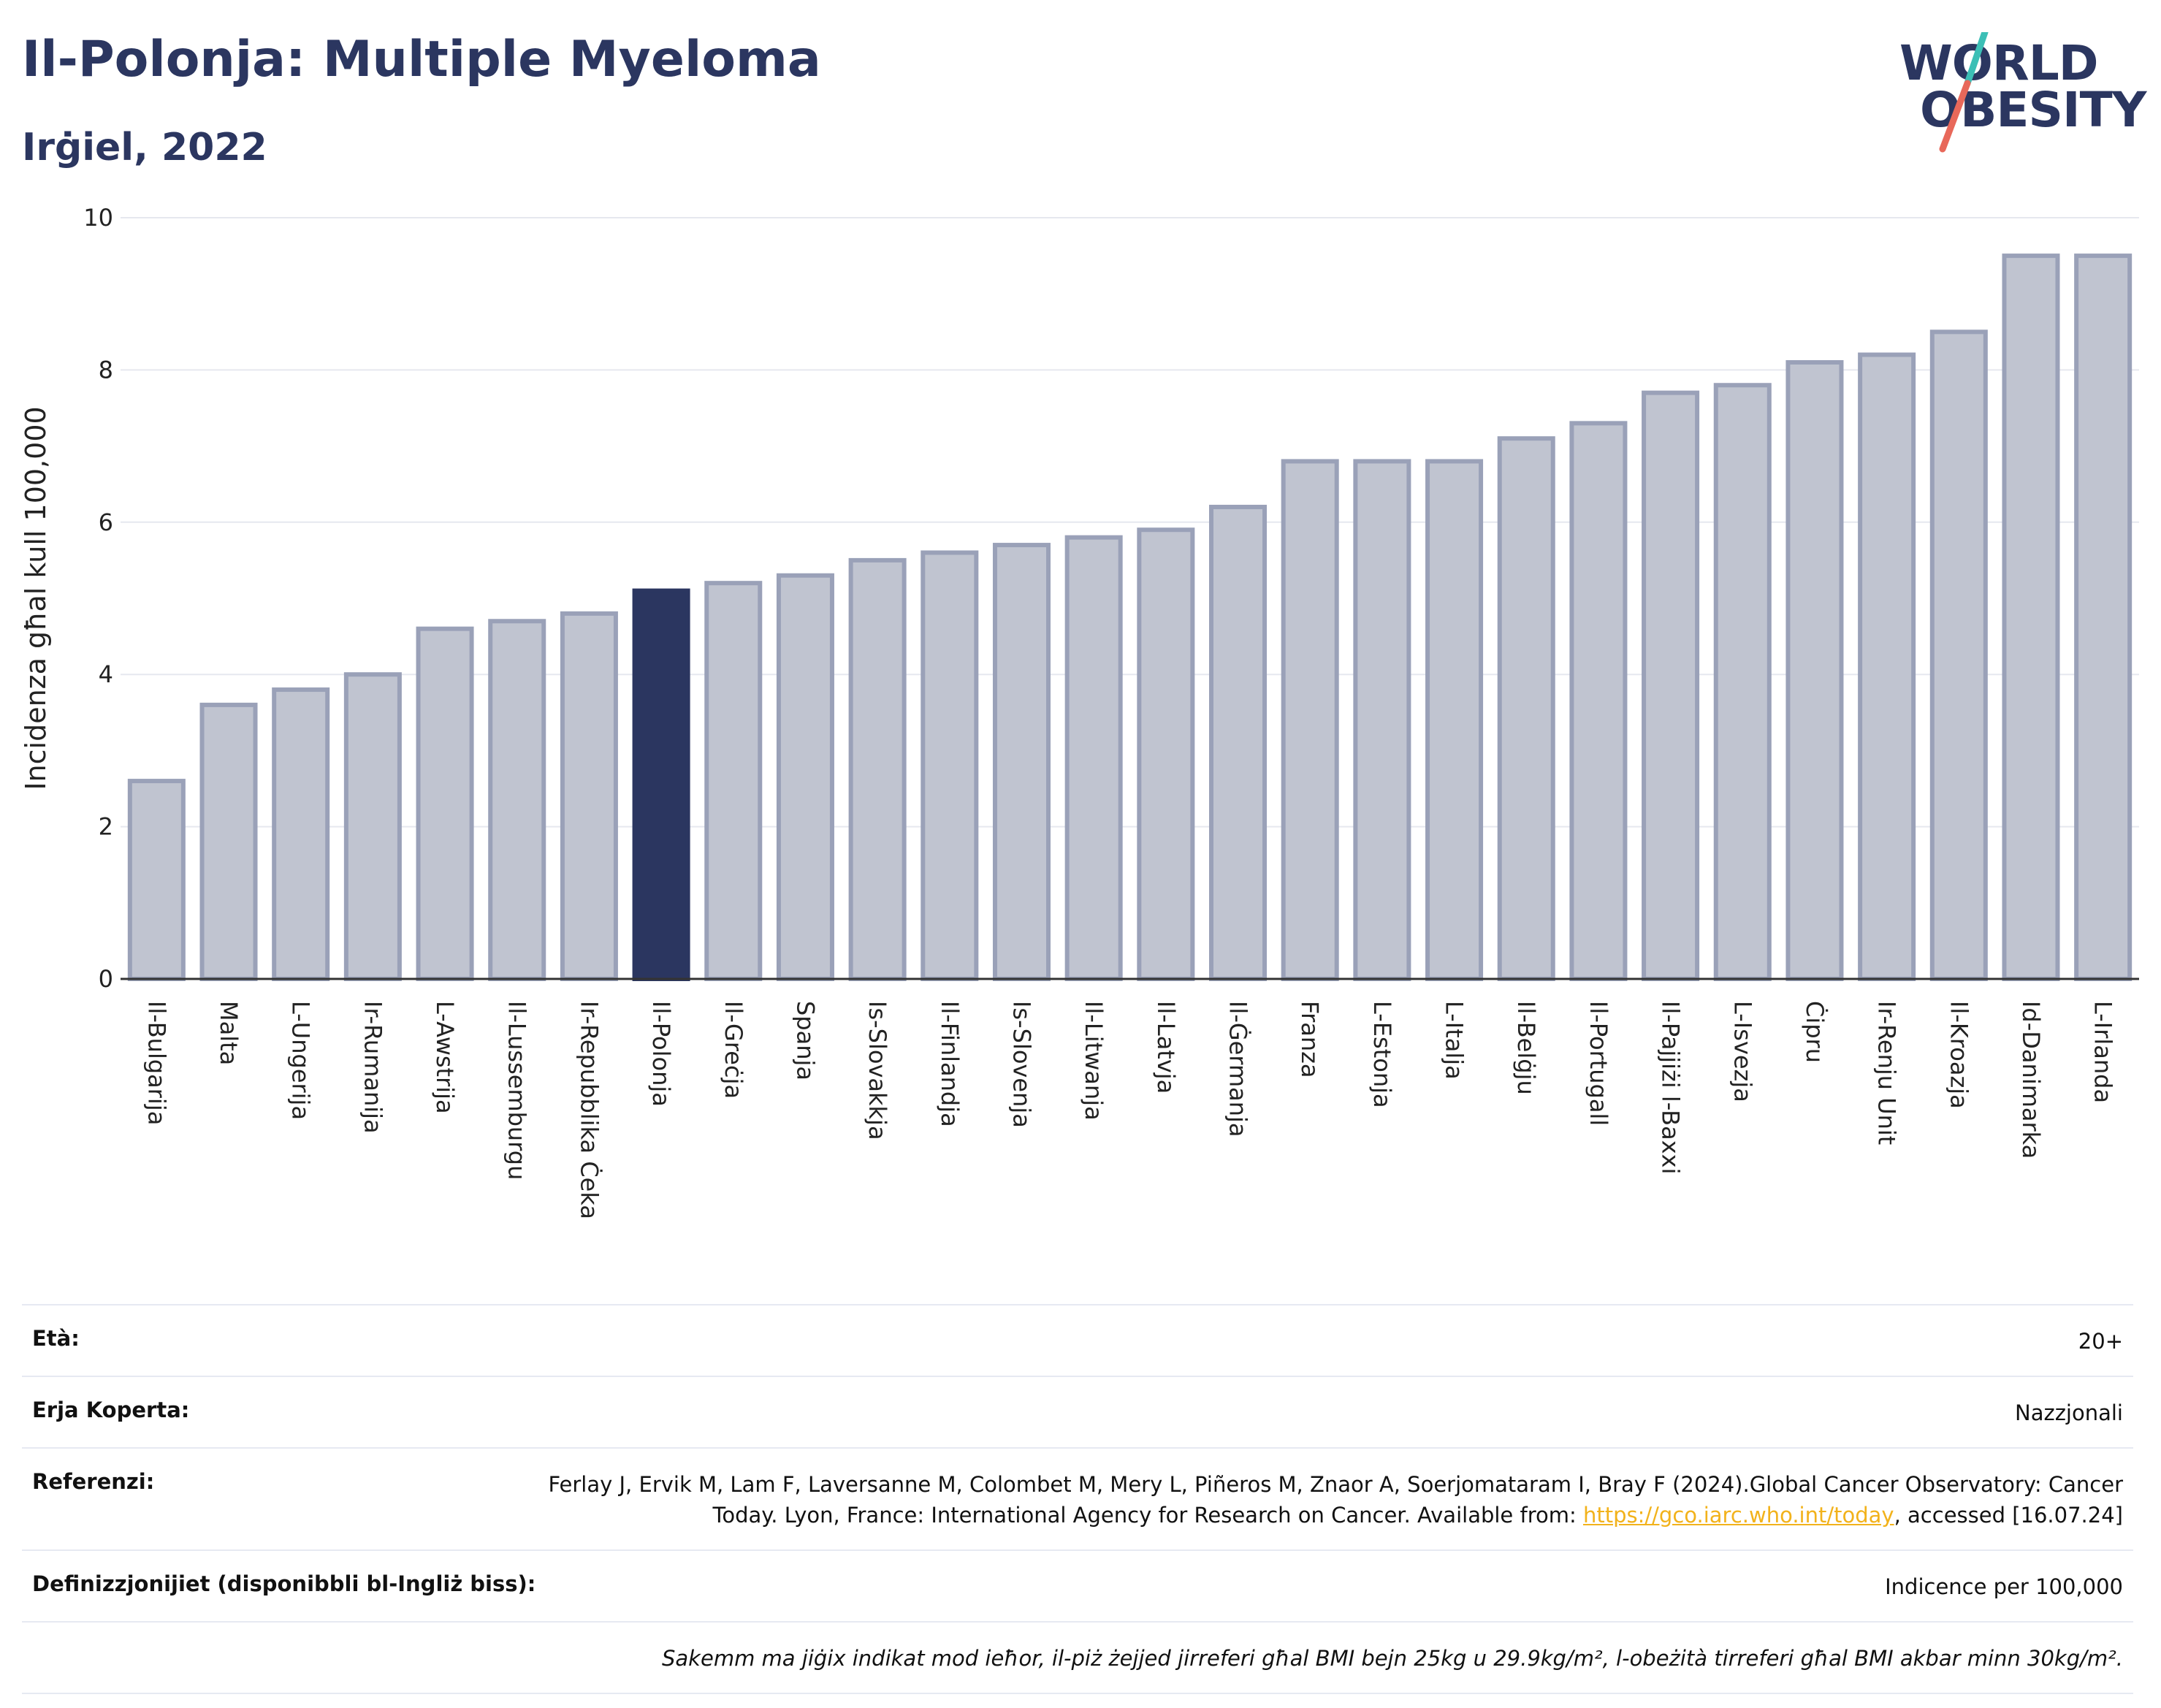 Image resolution: width=2161 pixels, height=1708 pixels. Describe the element at coordinates (156, 1063) in the screenshot. I see `x-tick-label: Il-Bulgarija` at that location.